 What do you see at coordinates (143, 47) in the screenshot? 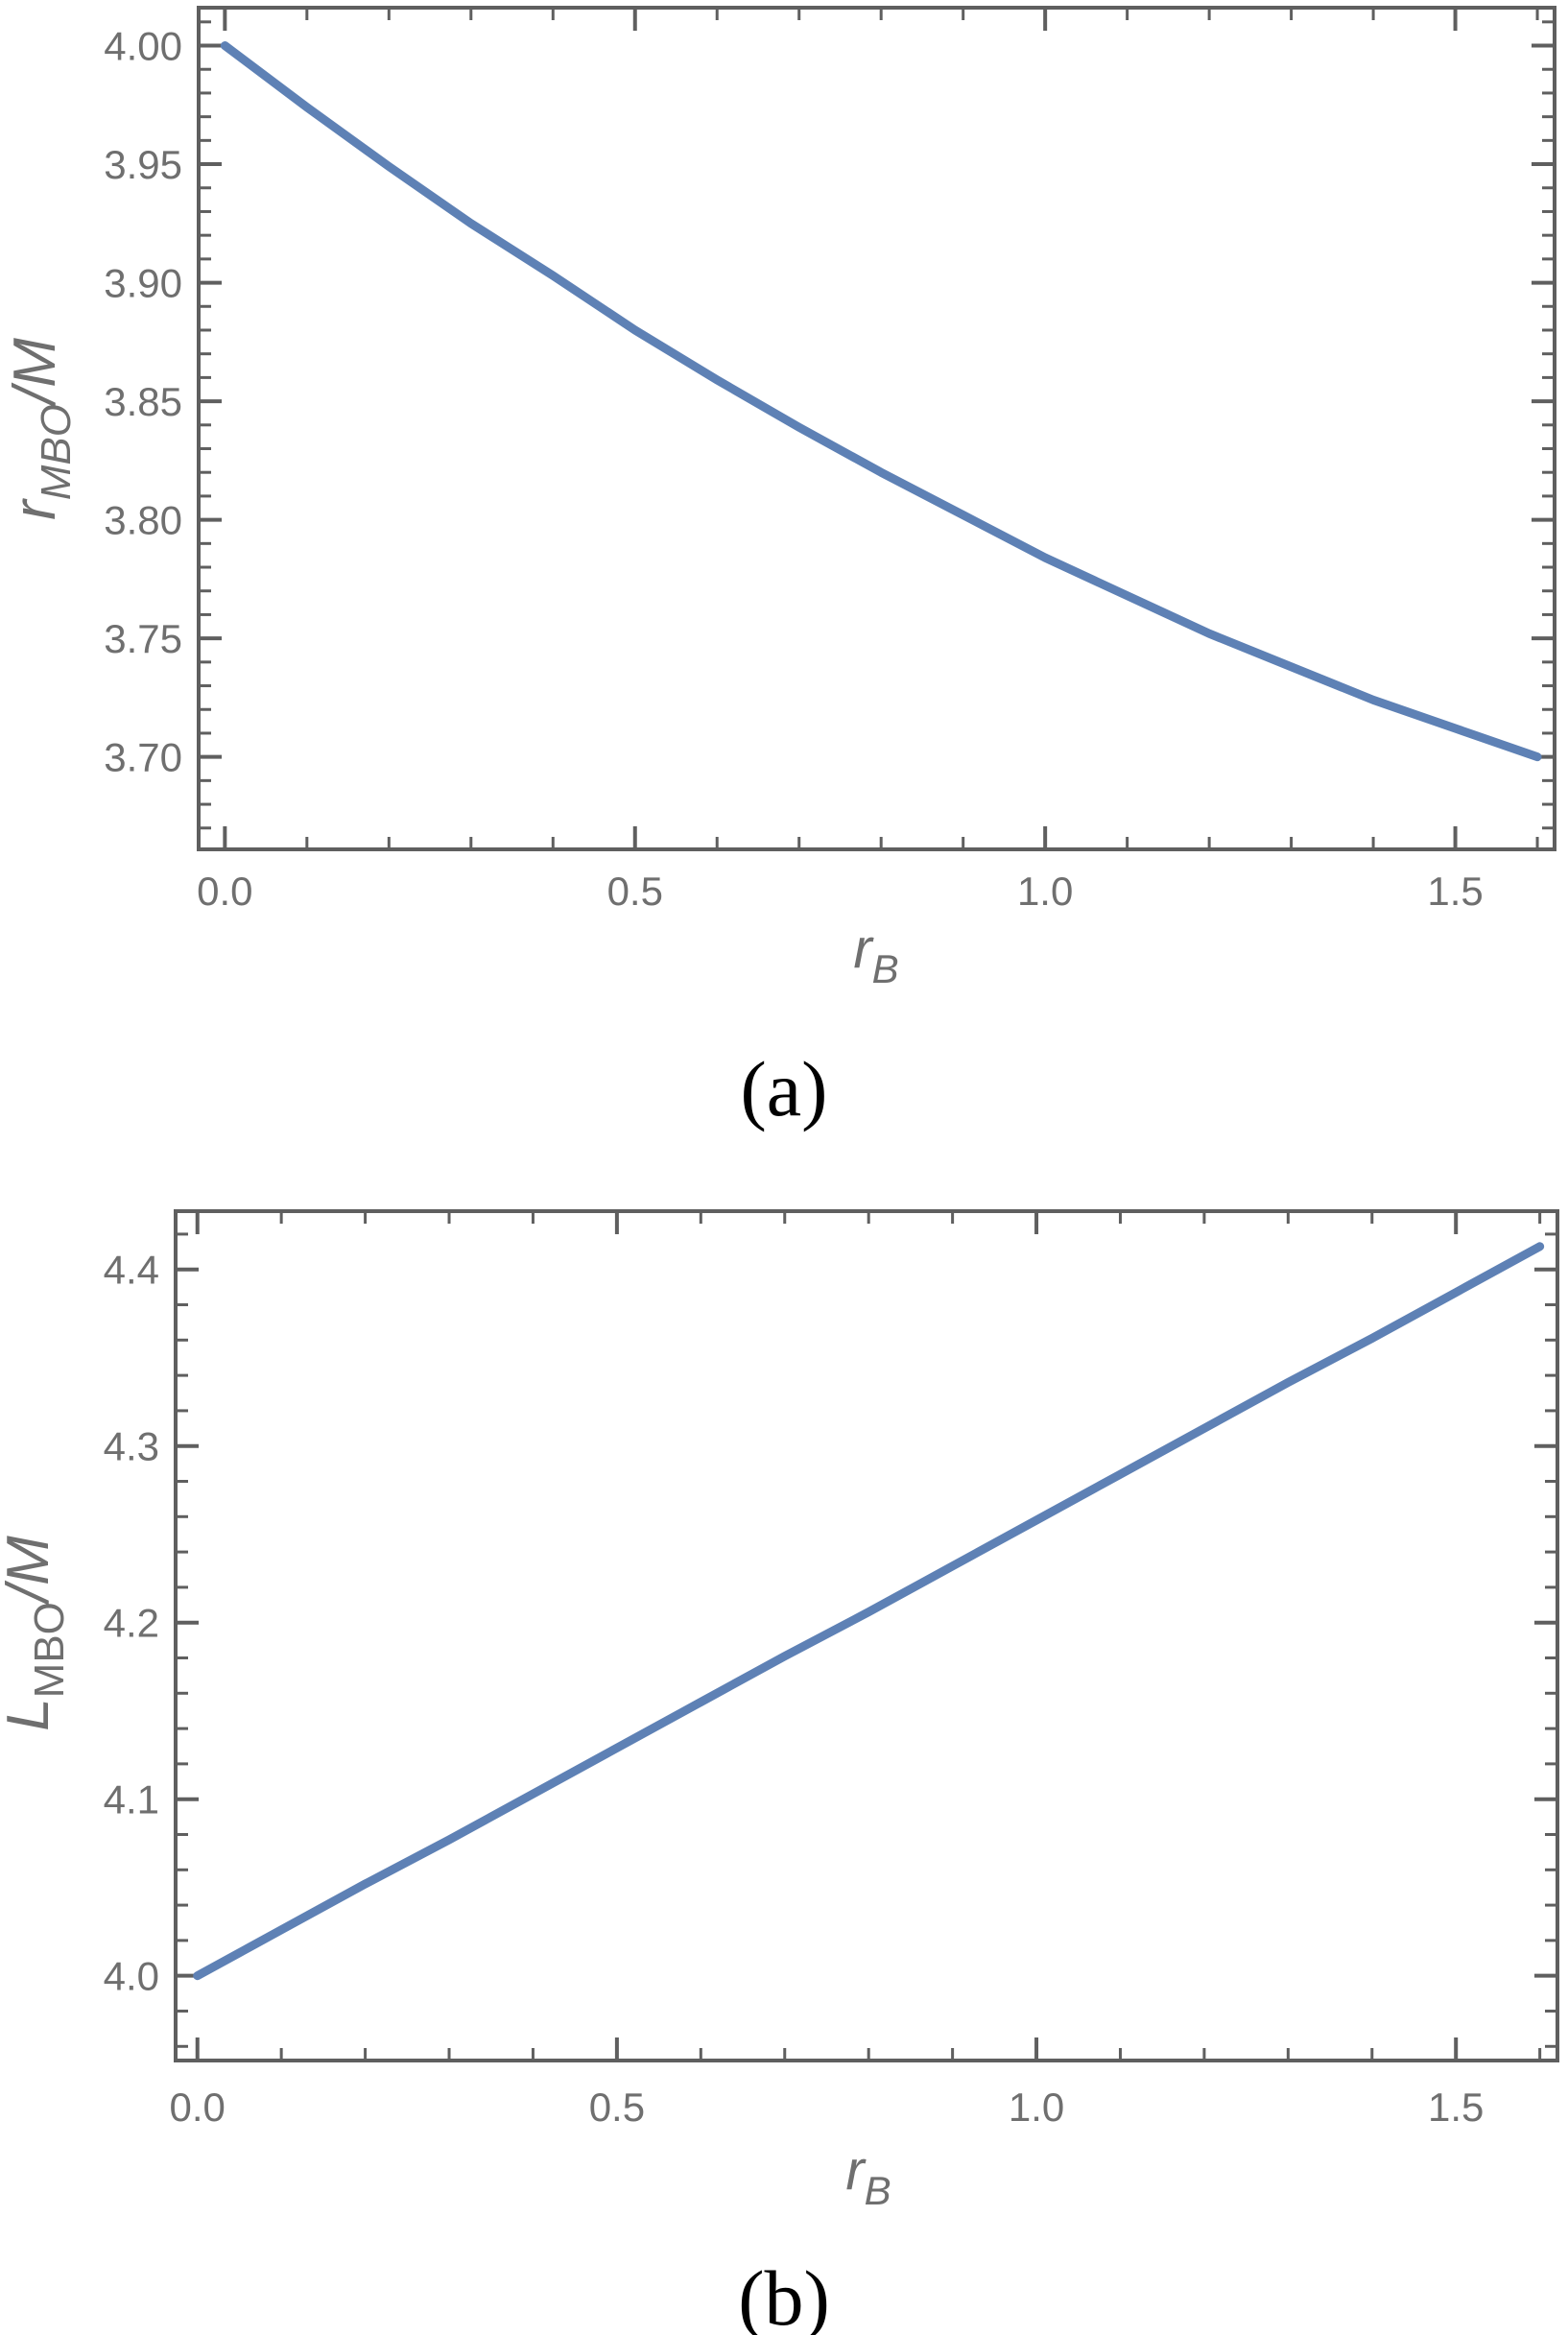
I see `y-tick-label: 4.00` at bounding box center [143, 47].